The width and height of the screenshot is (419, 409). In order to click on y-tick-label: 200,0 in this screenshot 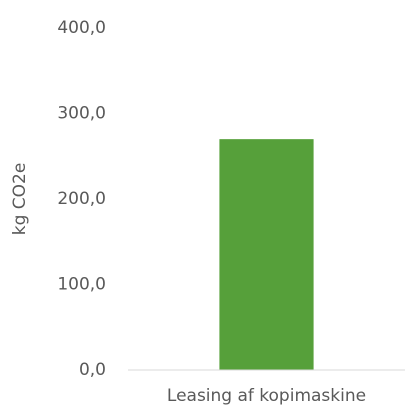, I will do `click(81, 199)`.